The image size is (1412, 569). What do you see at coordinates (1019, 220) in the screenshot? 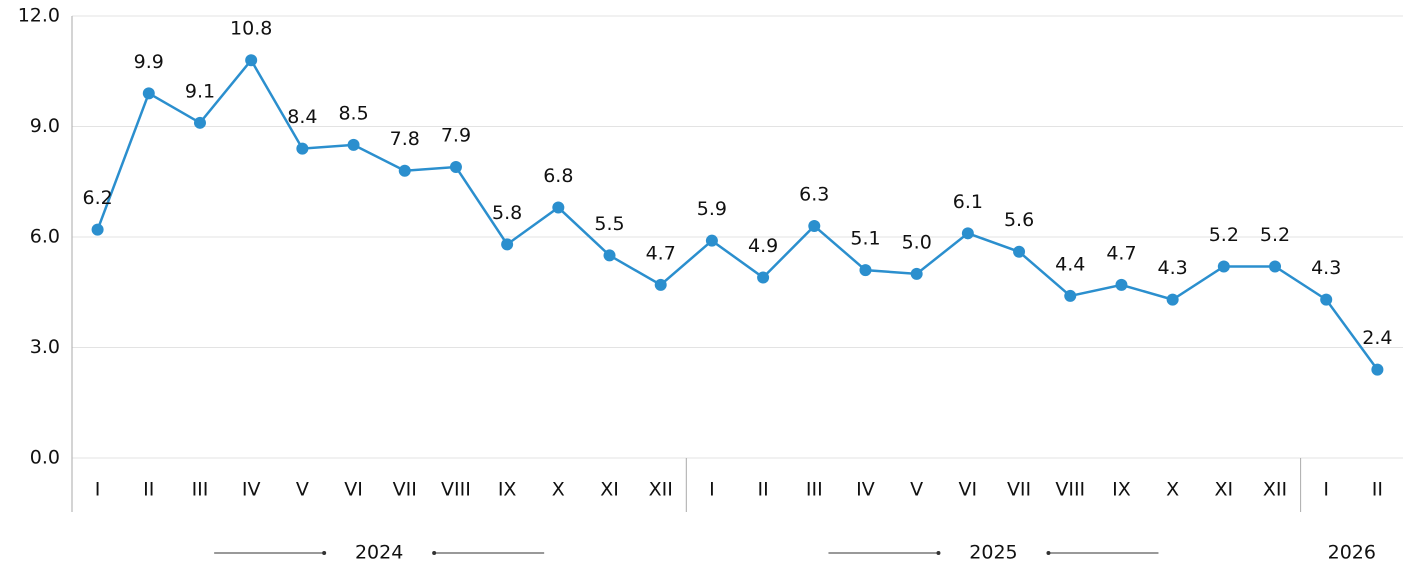
I see `data-label: 5.6` at bounding box center [1019, 220].